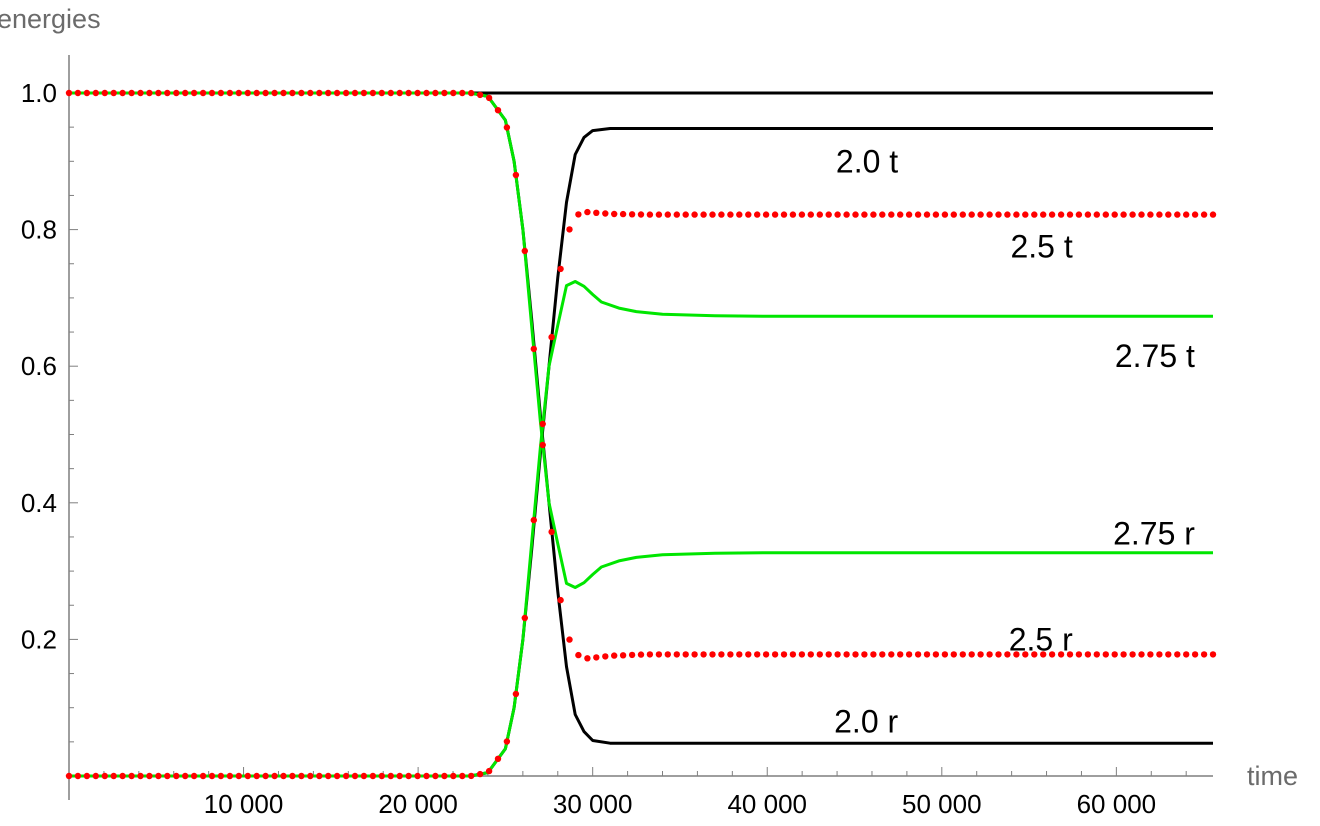 The width and height of the screenshot is (1320, 826). What do you see at coordinates (244, 804) in the screenshot?
I see `x-tick-label: 10 000` at bounding box center [244, 804].